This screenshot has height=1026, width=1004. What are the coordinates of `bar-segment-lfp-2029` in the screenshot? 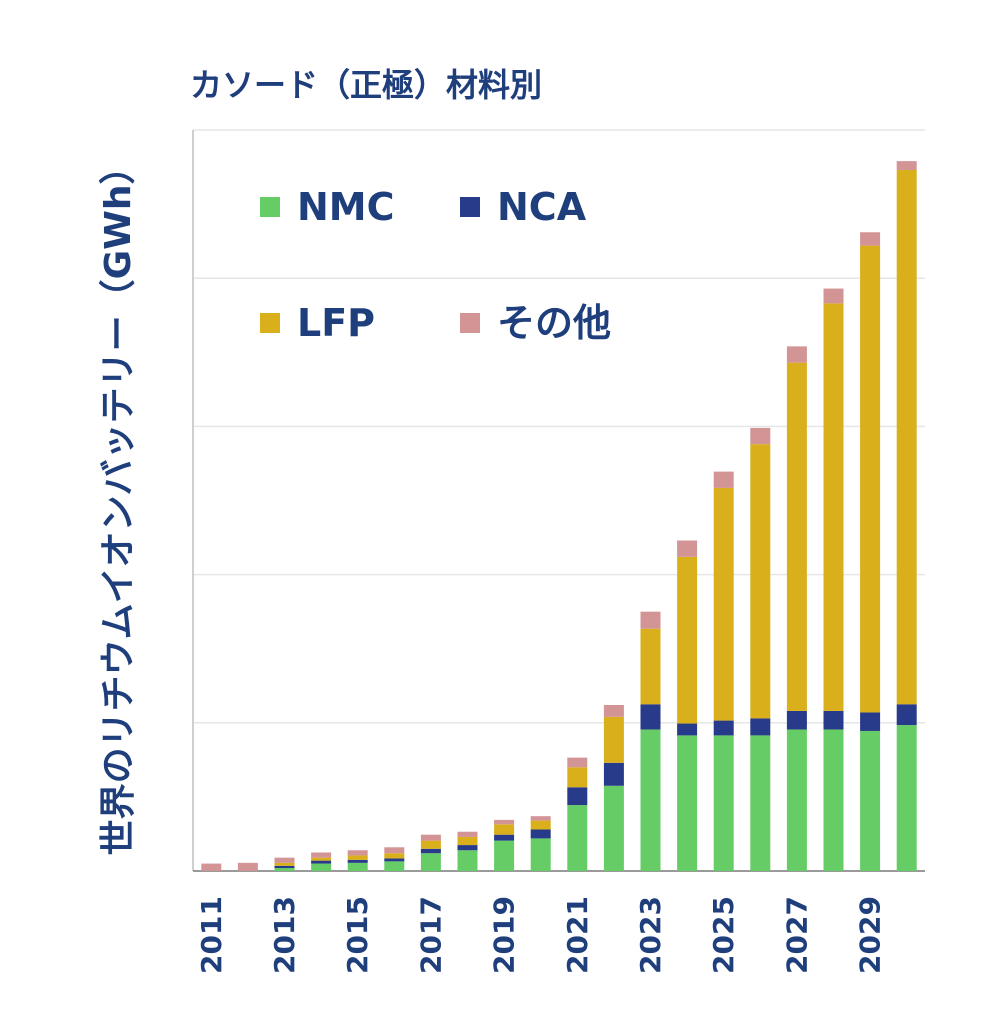 It's located at (870, 479).